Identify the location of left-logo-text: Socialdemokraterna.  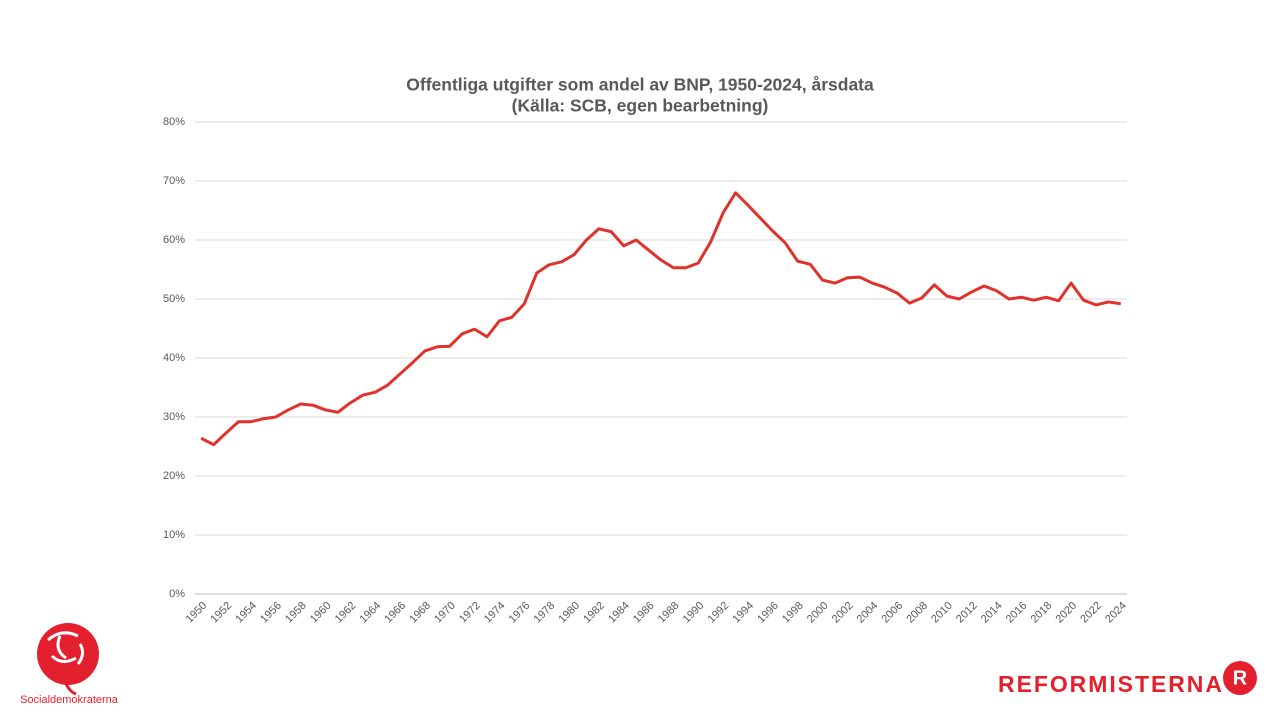
(69, 700).